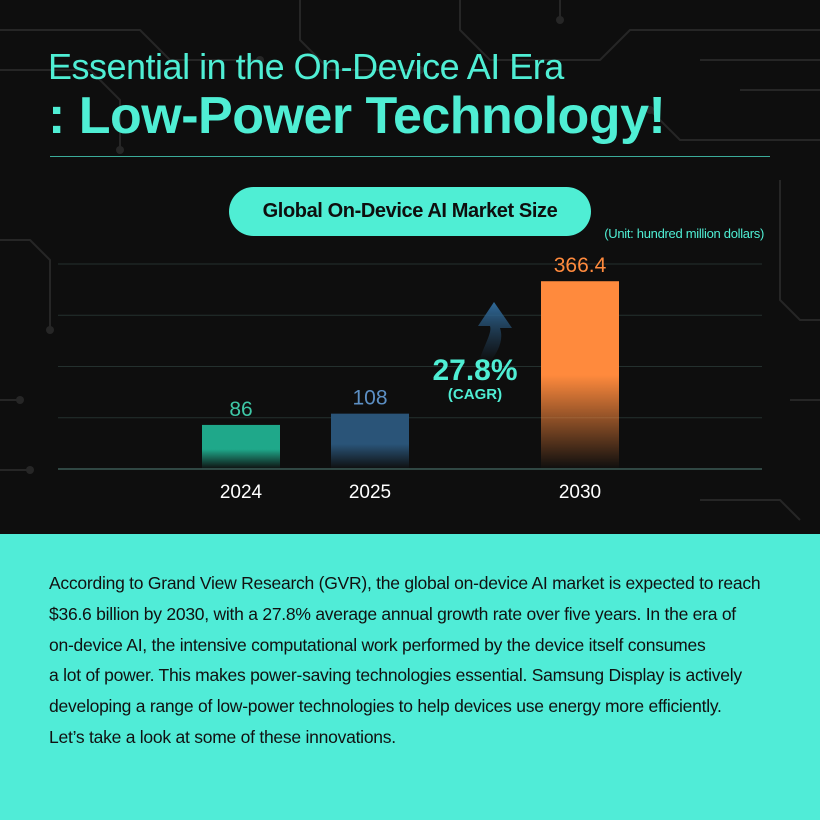  What do you see at coordinates (241, 446) in the screenshot?
I see `bar-2024` at bounding box center [241, 446].